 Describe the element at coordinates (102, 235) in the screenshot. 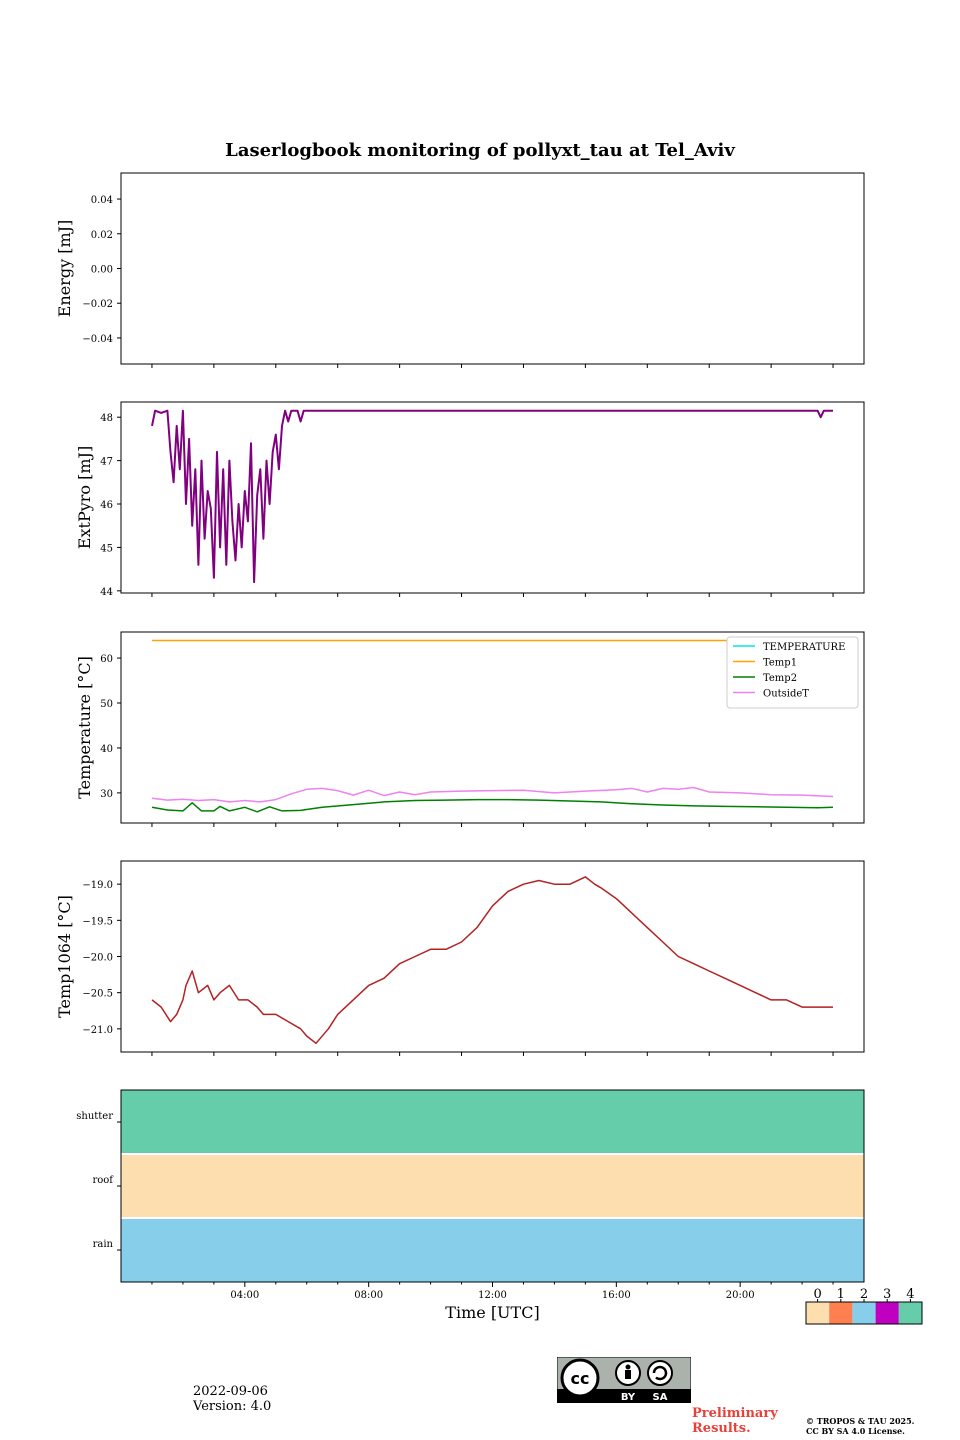

I see `ytick-label: 0.02` at that location.